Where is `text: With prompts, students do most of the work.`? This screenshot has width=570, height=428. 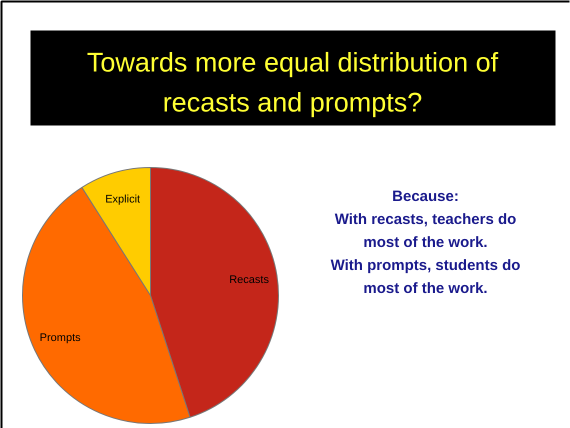
text: With prompts, students do most of the work. is located at coordinates (425, 277).